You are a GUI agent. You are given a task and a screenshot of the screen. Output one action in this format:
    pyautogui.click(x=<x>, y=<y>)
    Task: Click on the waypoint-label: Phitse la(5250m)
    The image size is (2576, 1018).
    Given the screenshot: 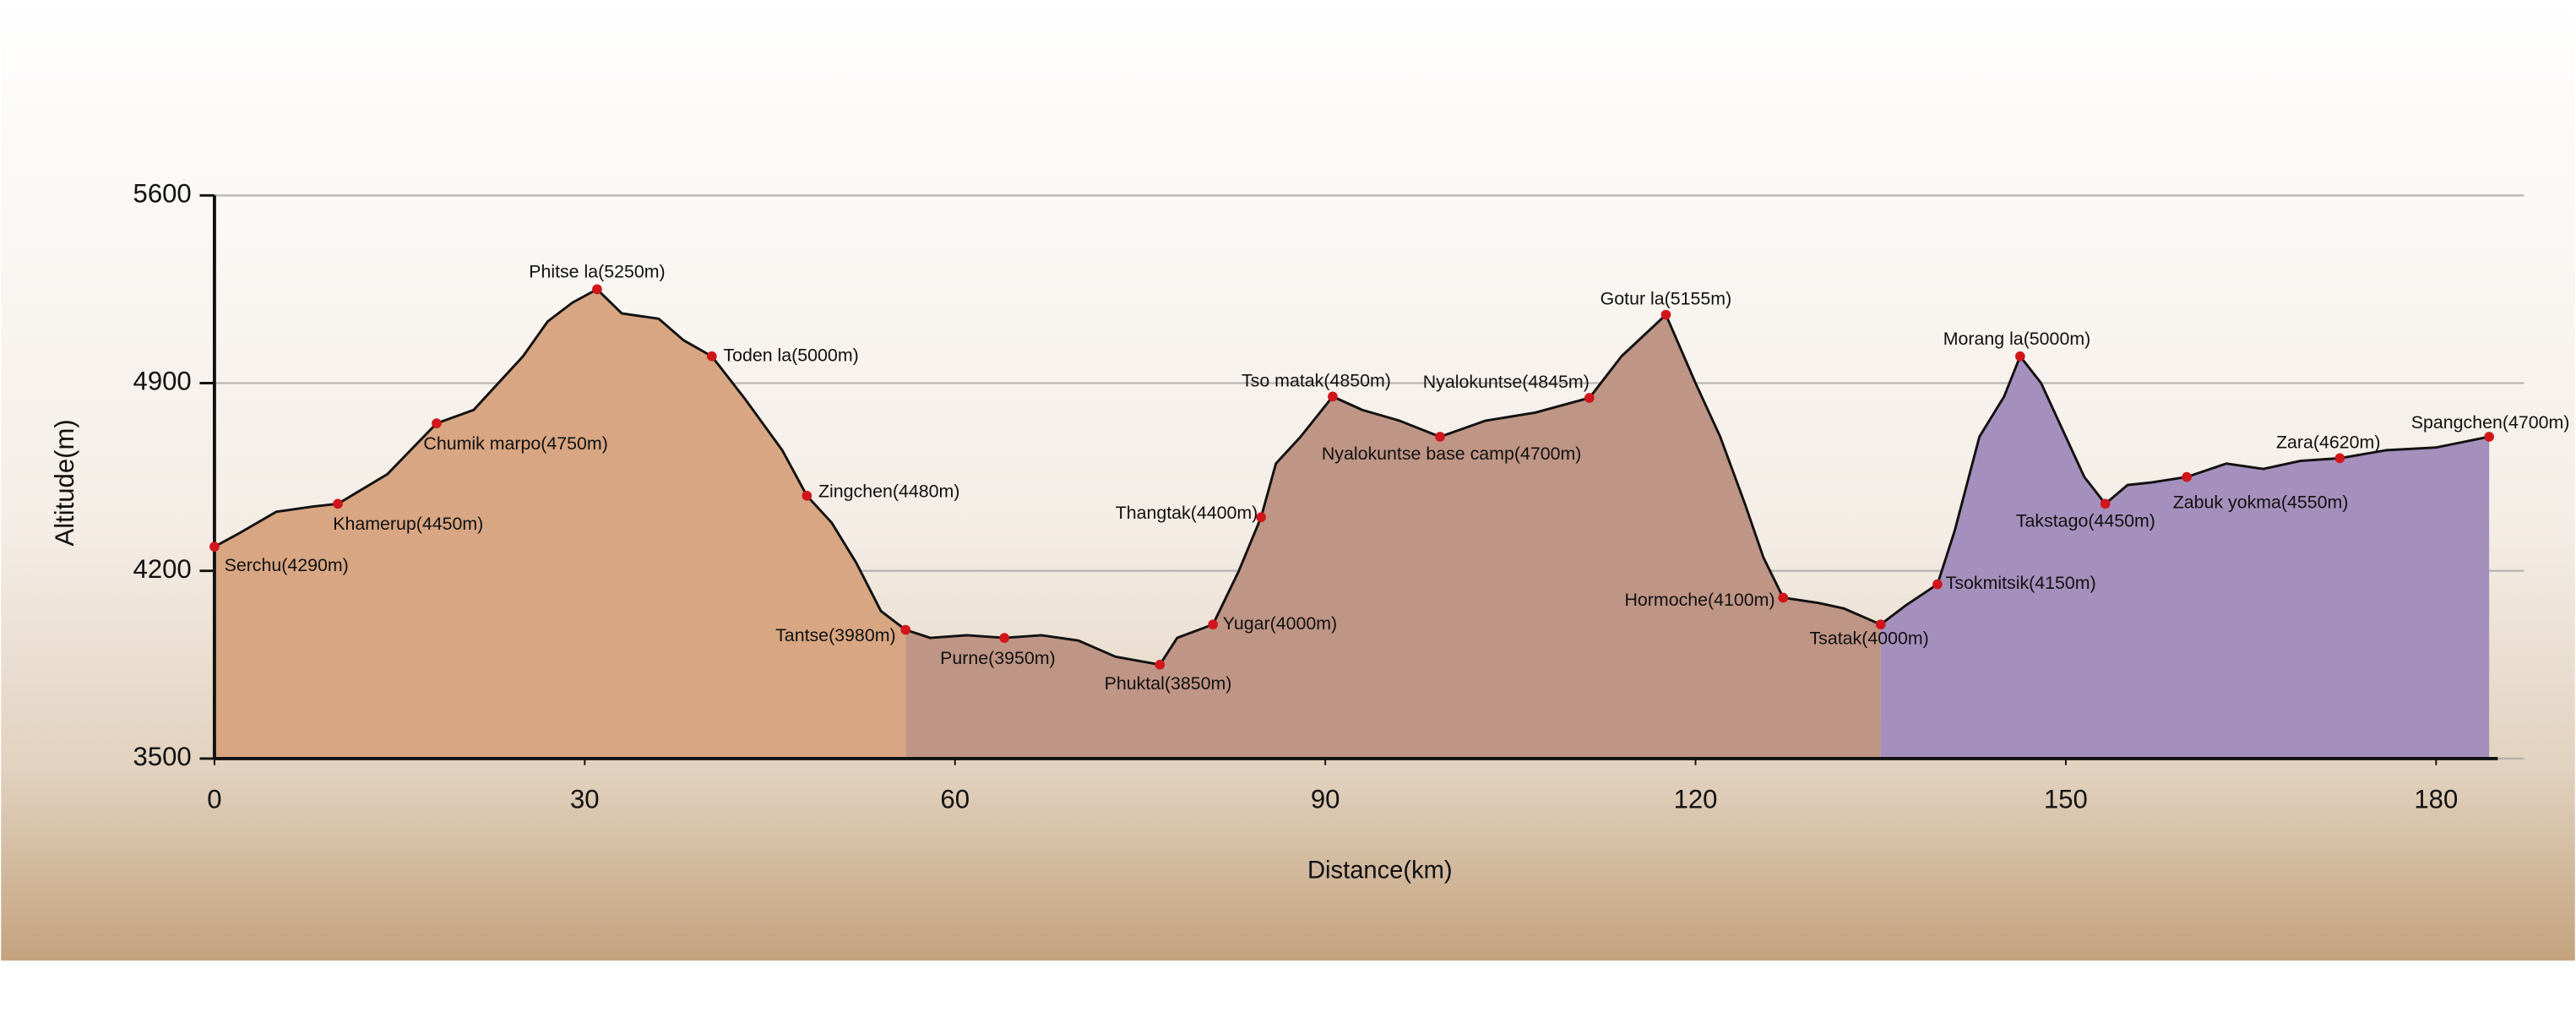 What is the action you would take?
    pyautogui.click(x=597, y=272)
    